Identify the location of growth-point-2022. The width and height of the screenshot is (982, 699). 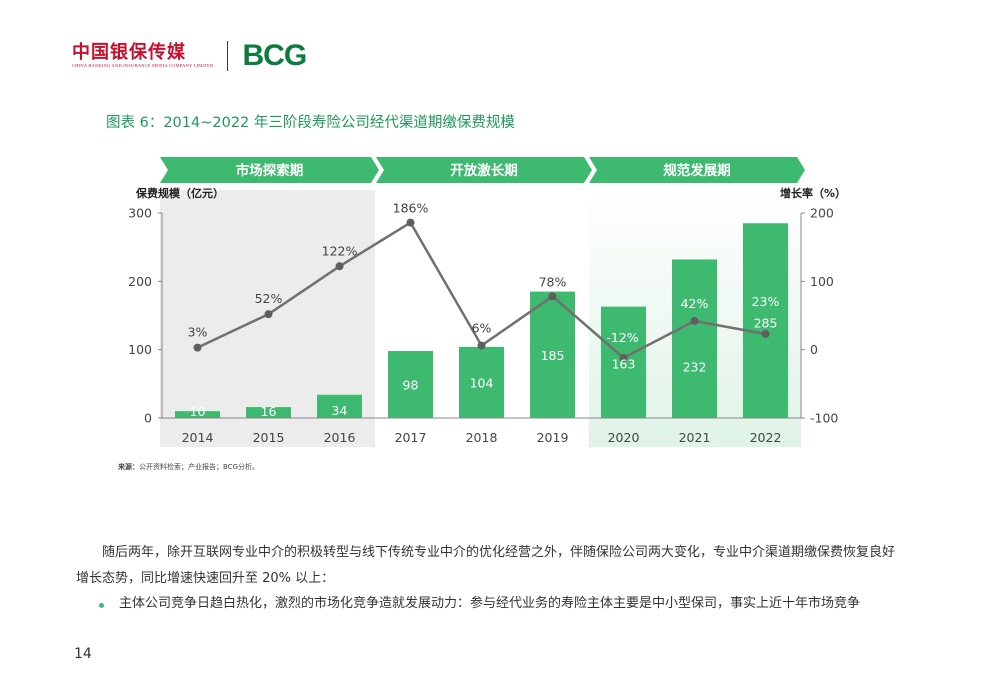
(765, 333).